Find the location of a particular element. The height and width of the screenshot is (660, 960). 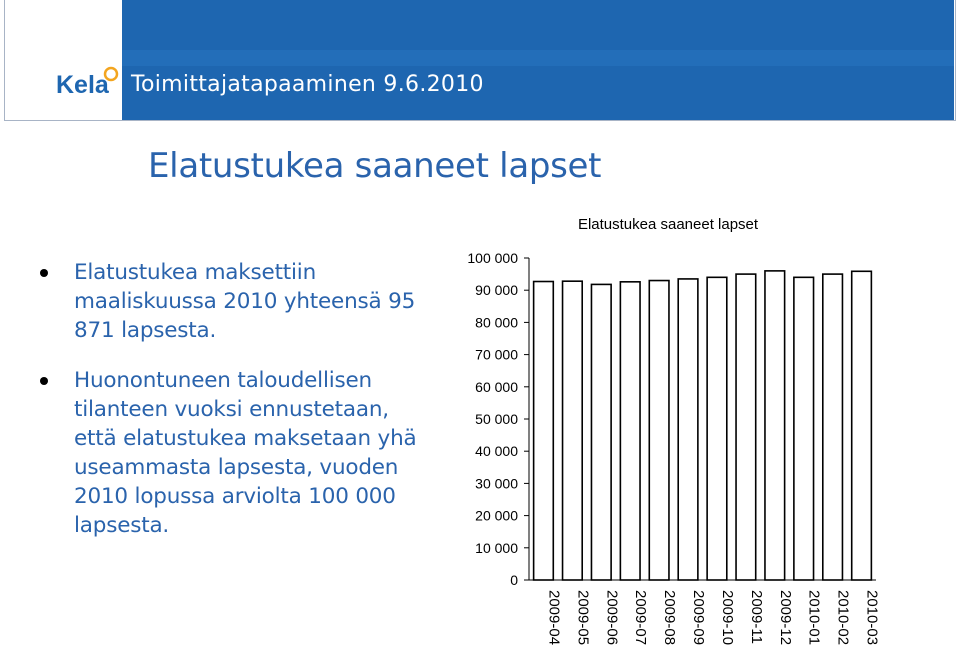

logo-text: Kela is located at coordinates (83, 85).